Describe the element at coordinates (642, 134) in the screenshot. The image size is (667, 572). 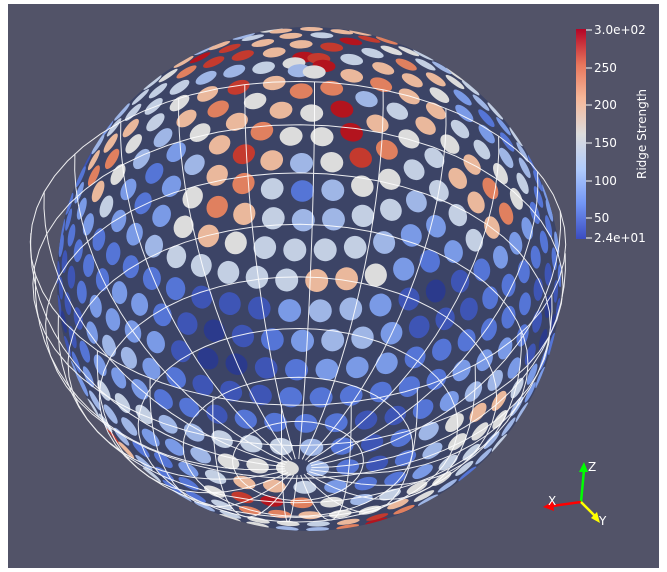
I see `colorbar-title: Ridge Strength` at that location.